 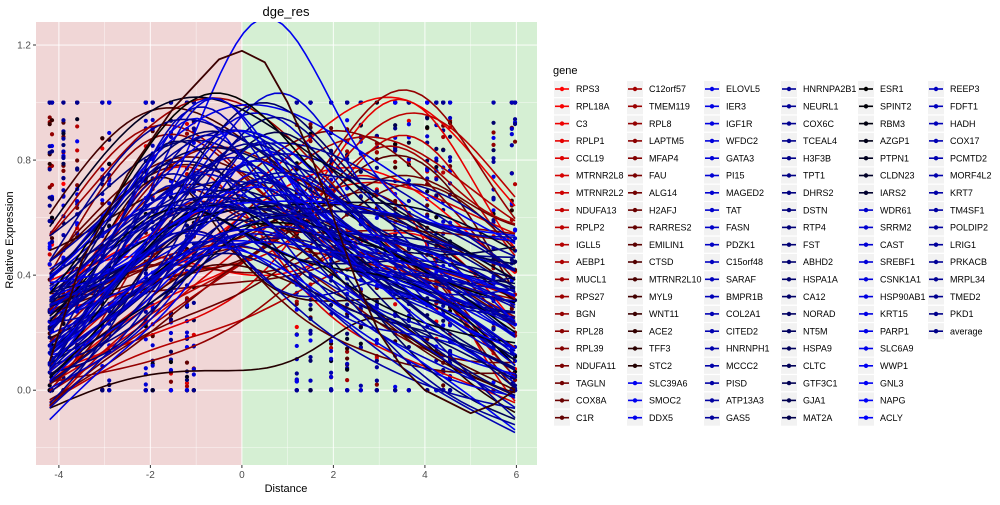 What do you see at coordinates (24, 46) in the screenshot?
I see `y-tick-label: 1.2` at bounding box center [24, 46].